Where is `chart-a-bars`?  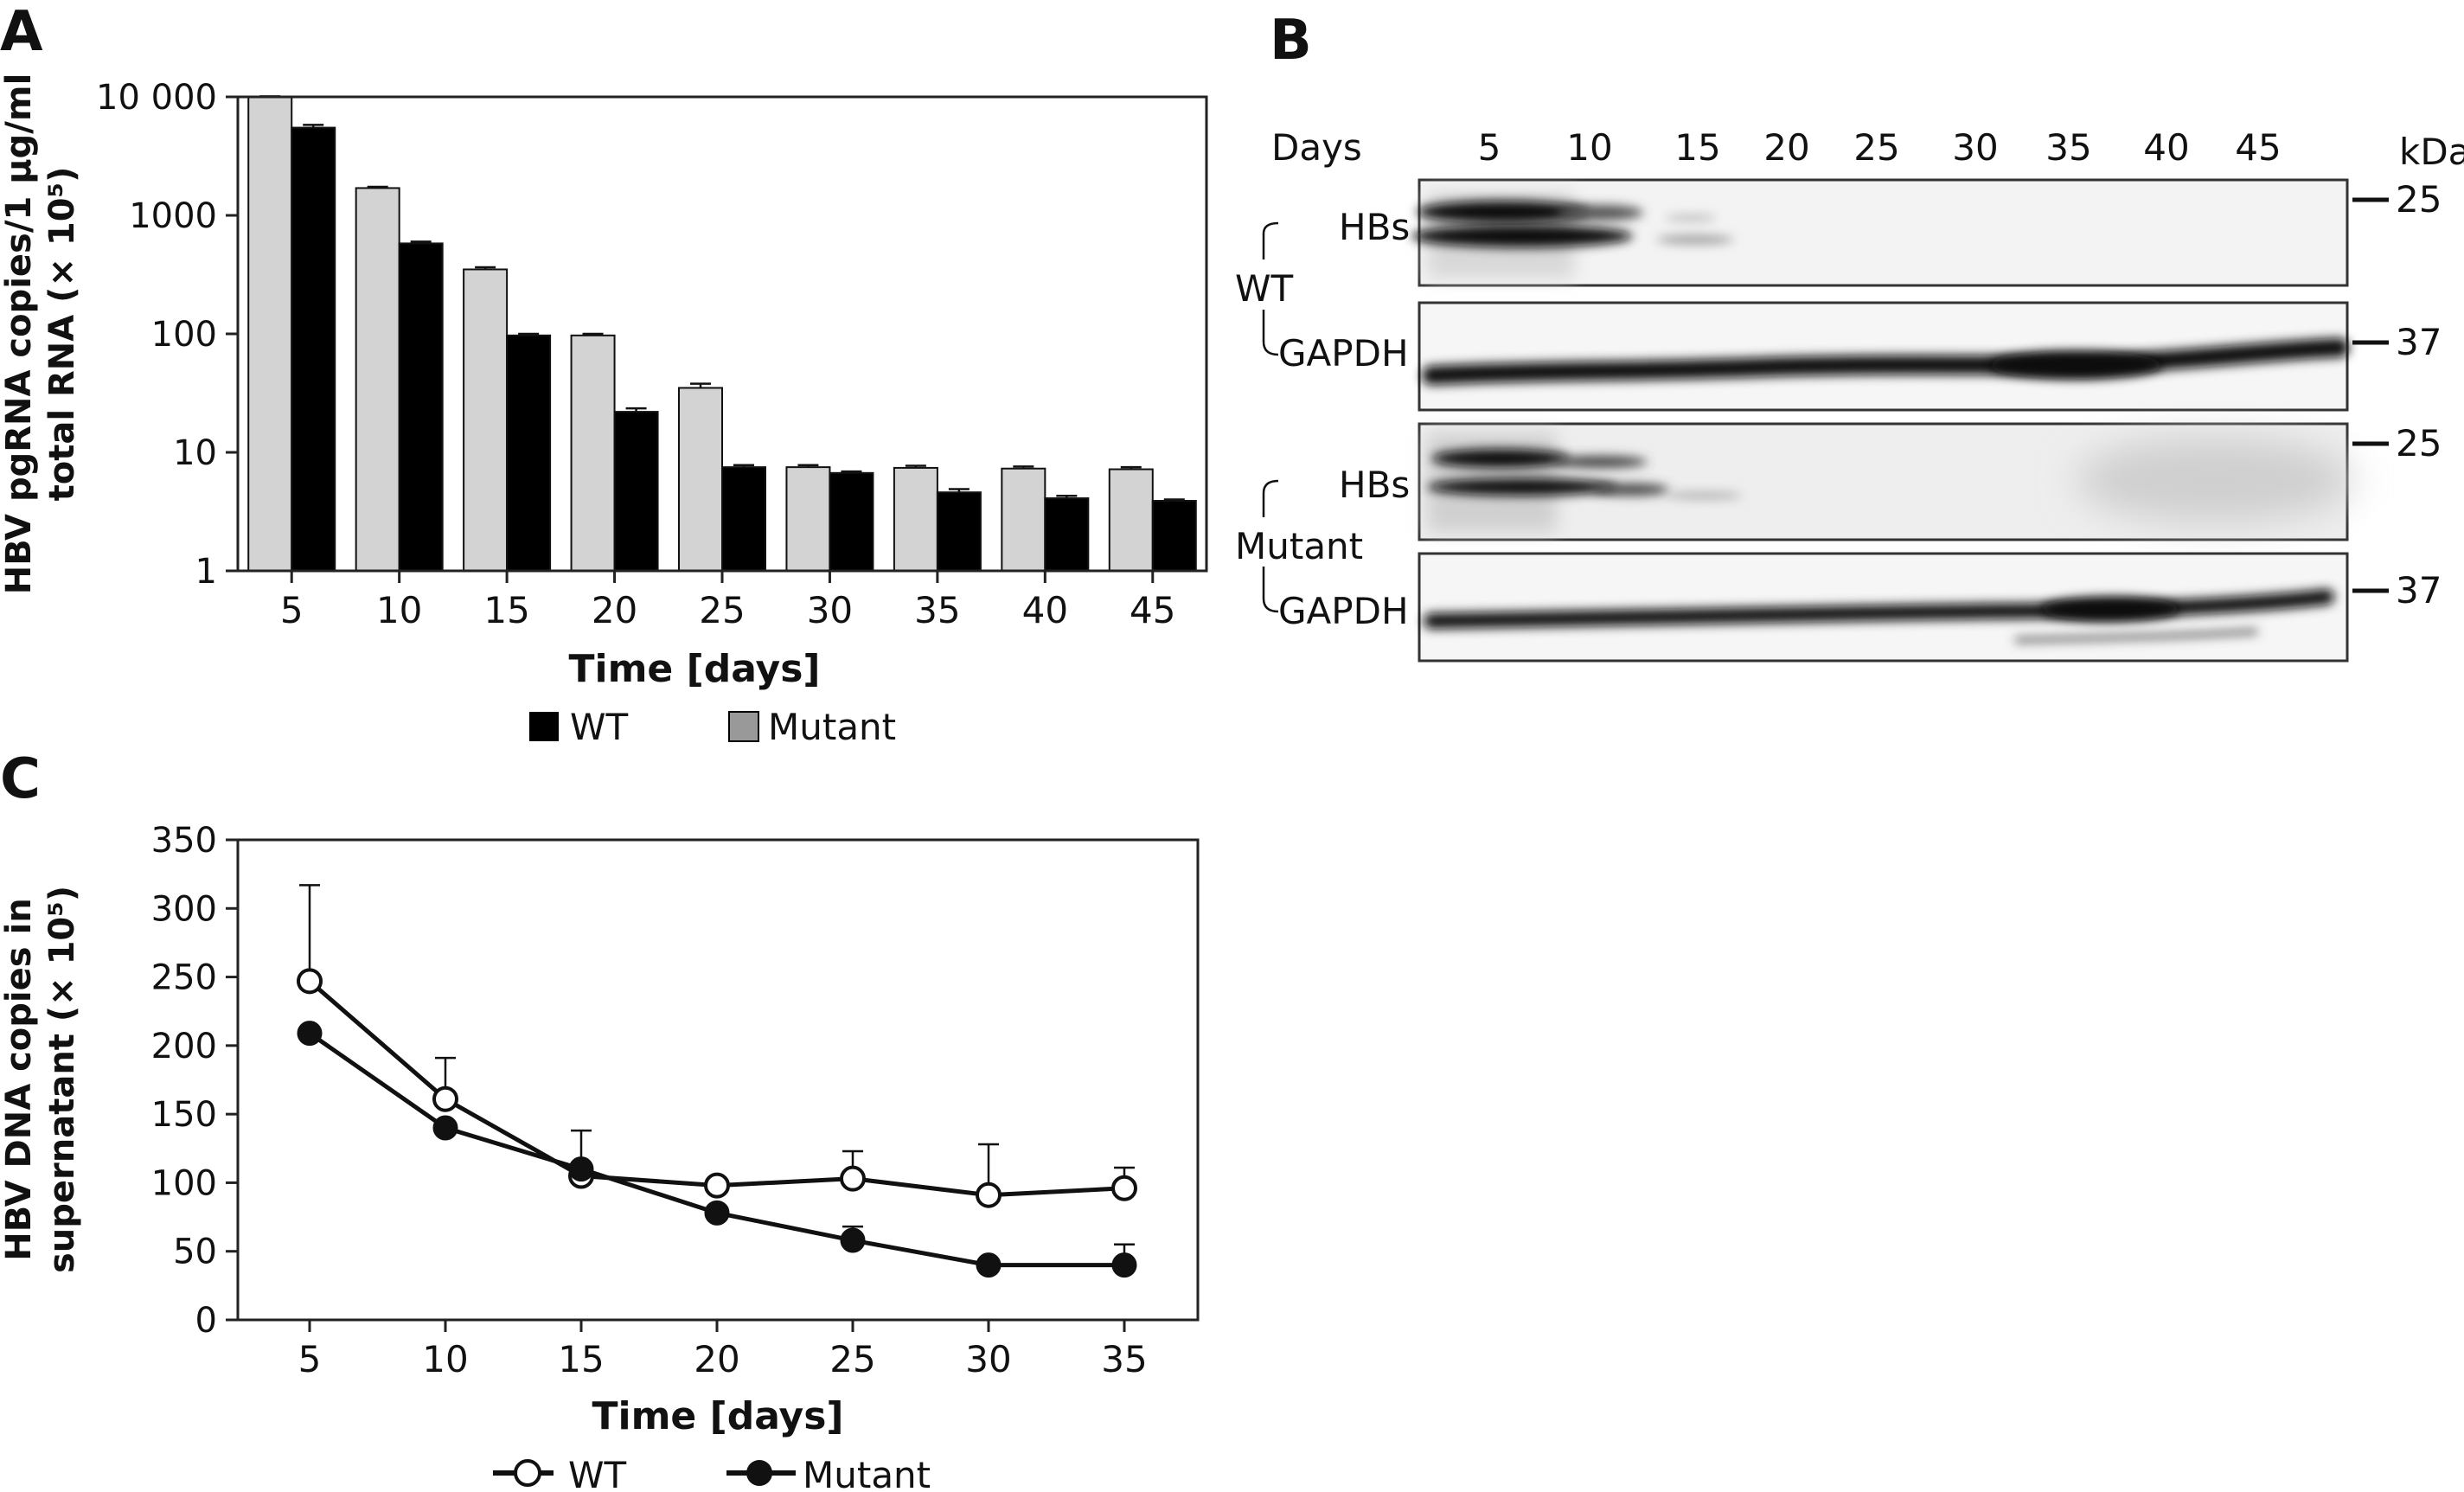
chart-a-bars is located at coordinates (722, 334).